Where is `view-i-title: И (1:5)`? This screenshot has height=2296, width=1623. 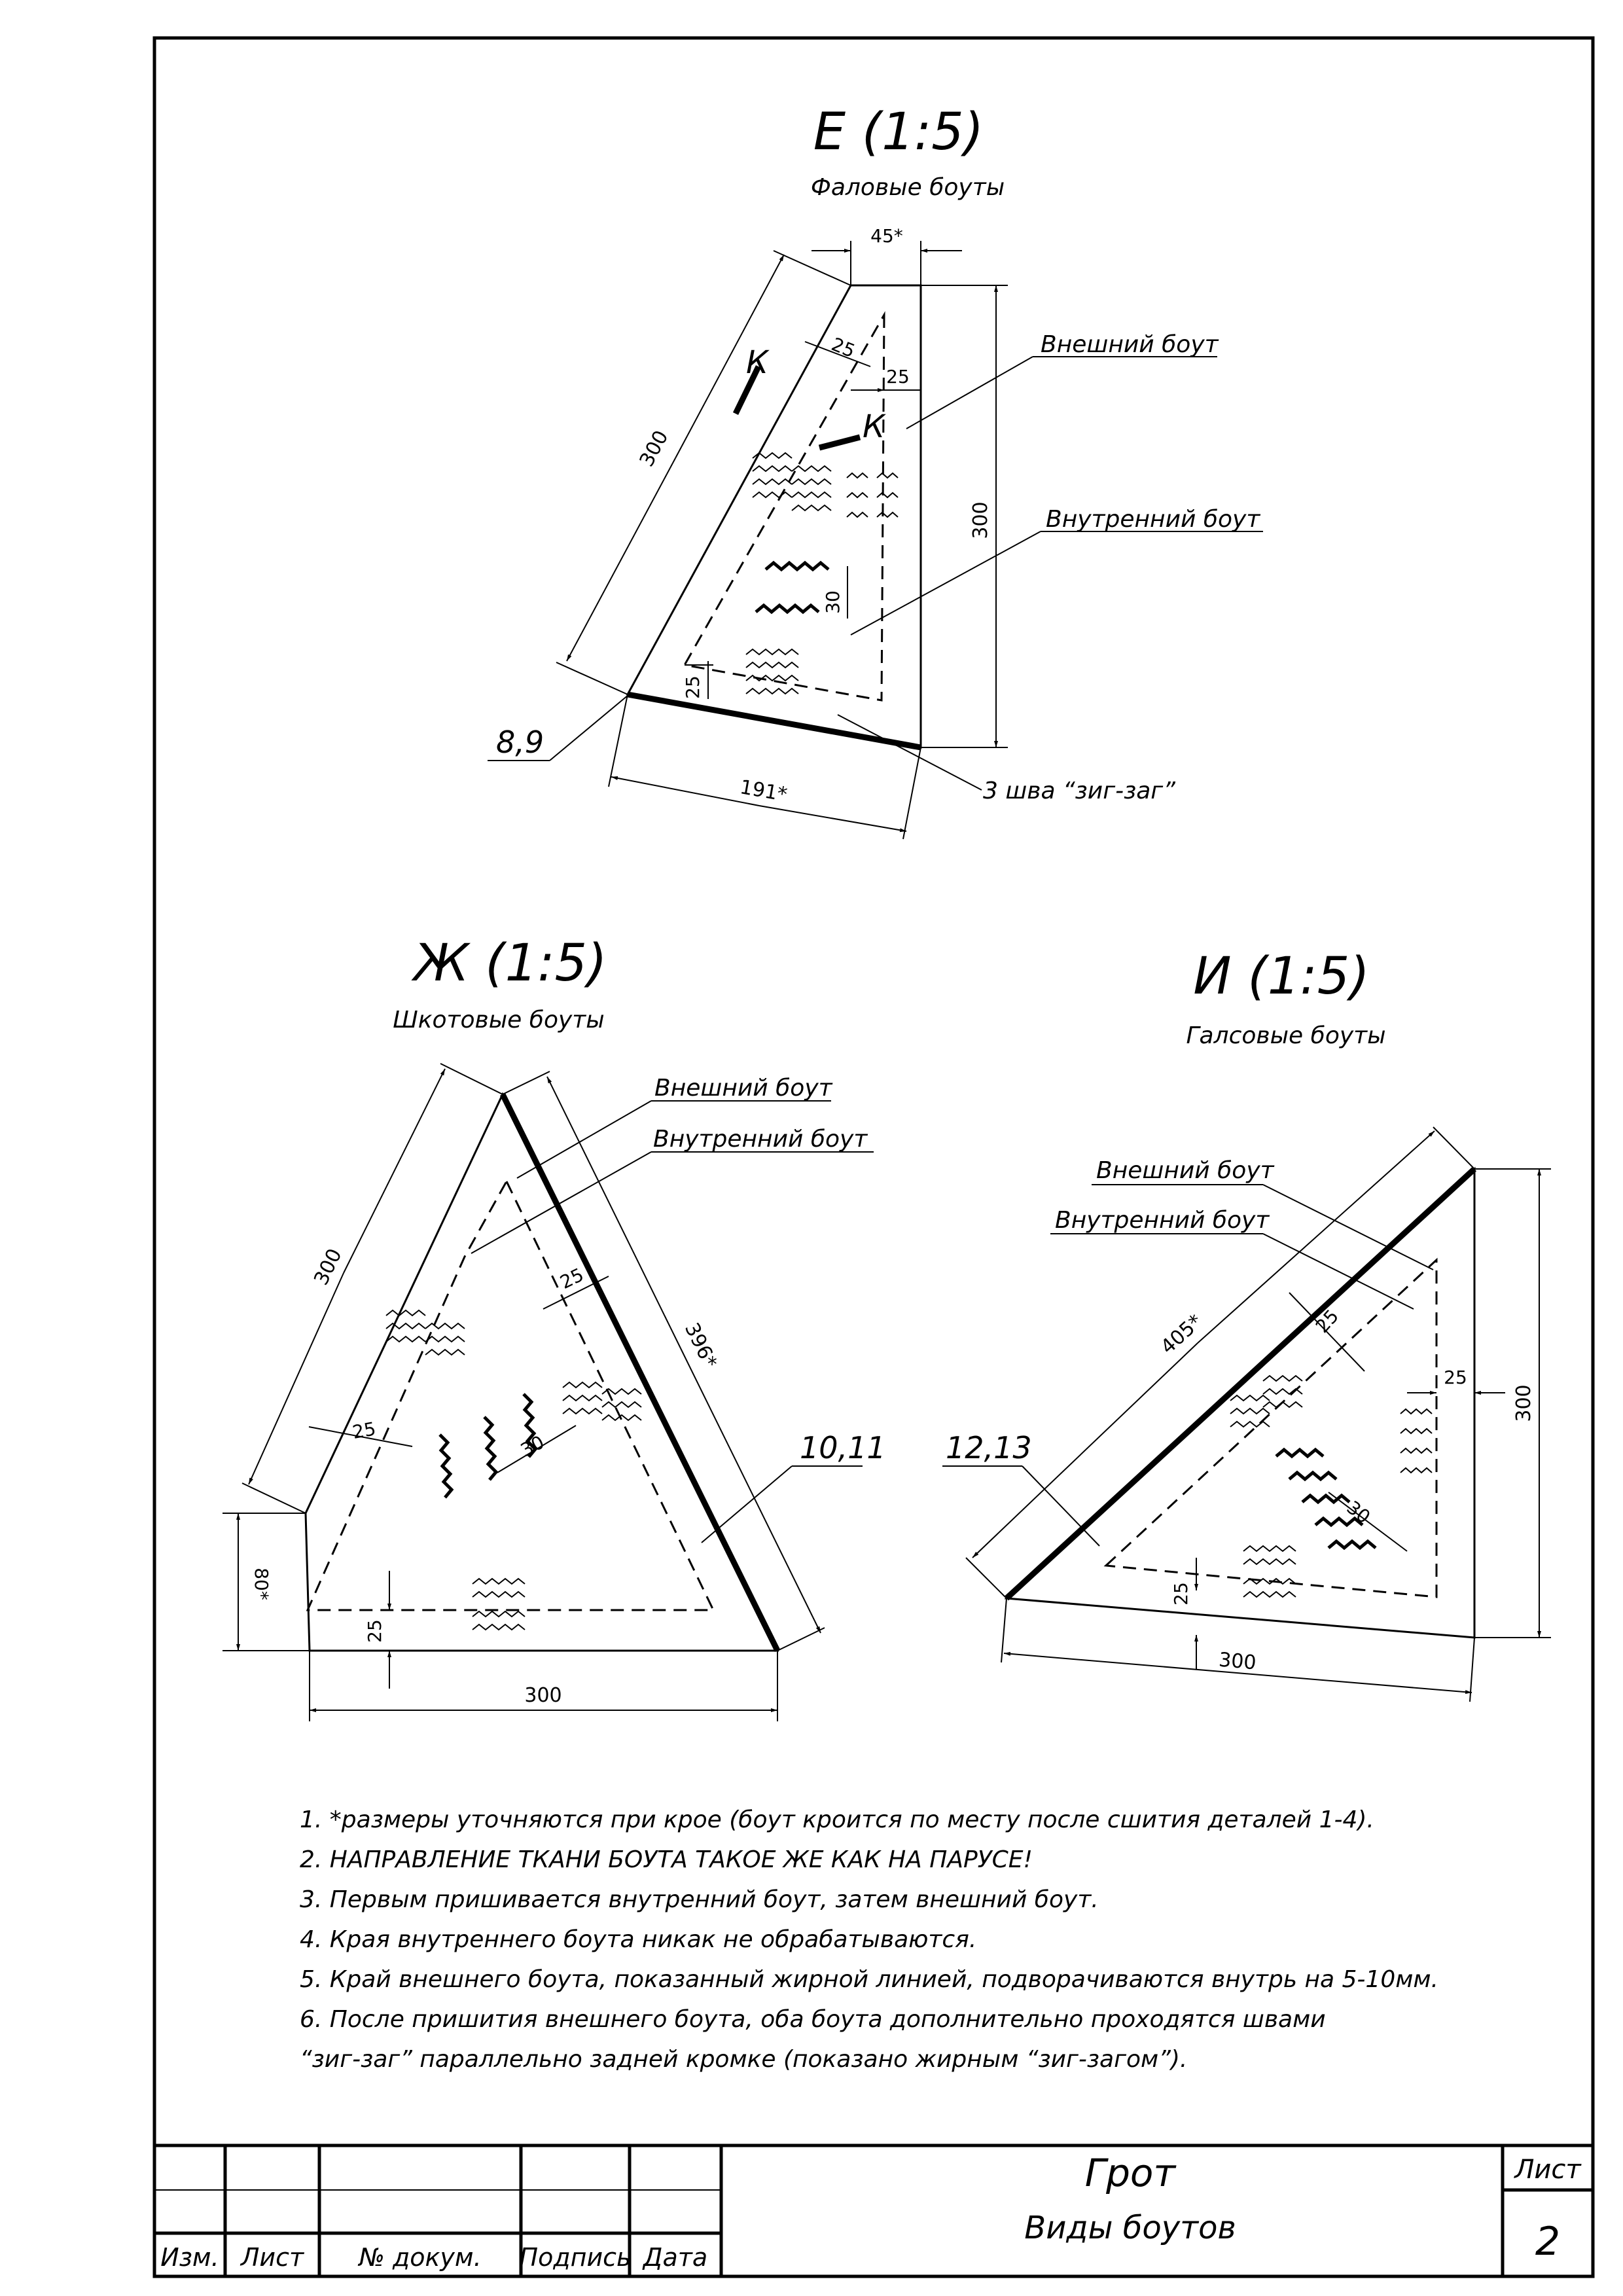
view-i-title: И (1:5) is located at coordinates (1281, 976).